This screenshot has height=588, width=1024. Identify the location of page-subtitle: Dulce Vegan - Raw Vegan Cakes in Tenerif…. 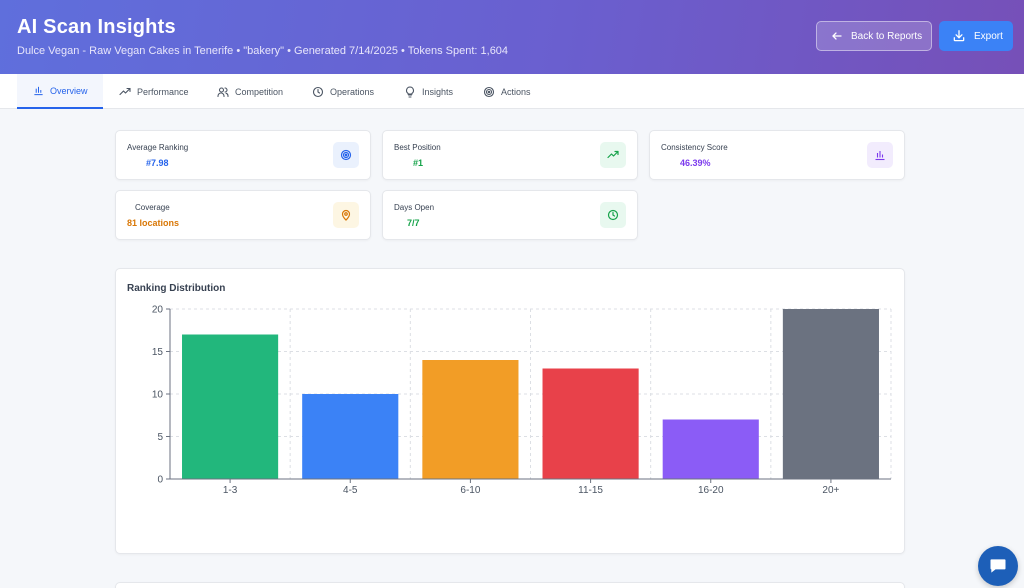
(263, 51).